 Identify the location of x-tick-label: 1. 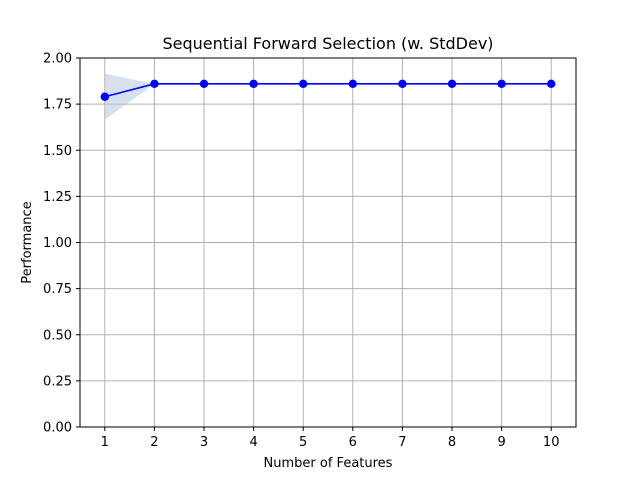
(105, 442).